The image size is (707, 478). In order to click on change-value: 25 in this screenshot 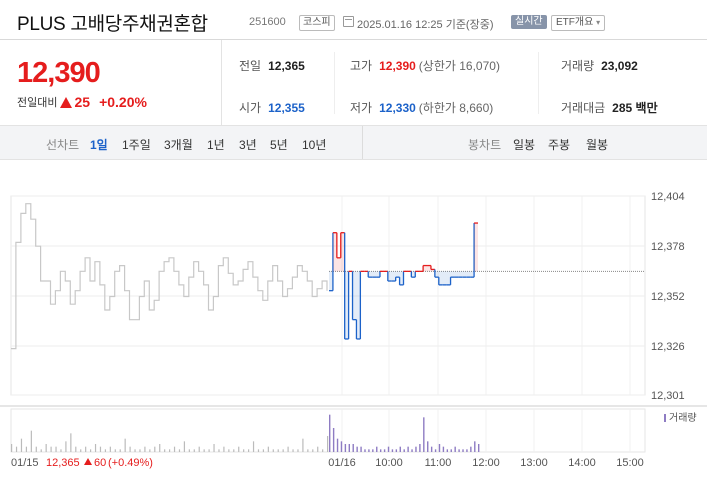, I will do `click(82, 102)`.